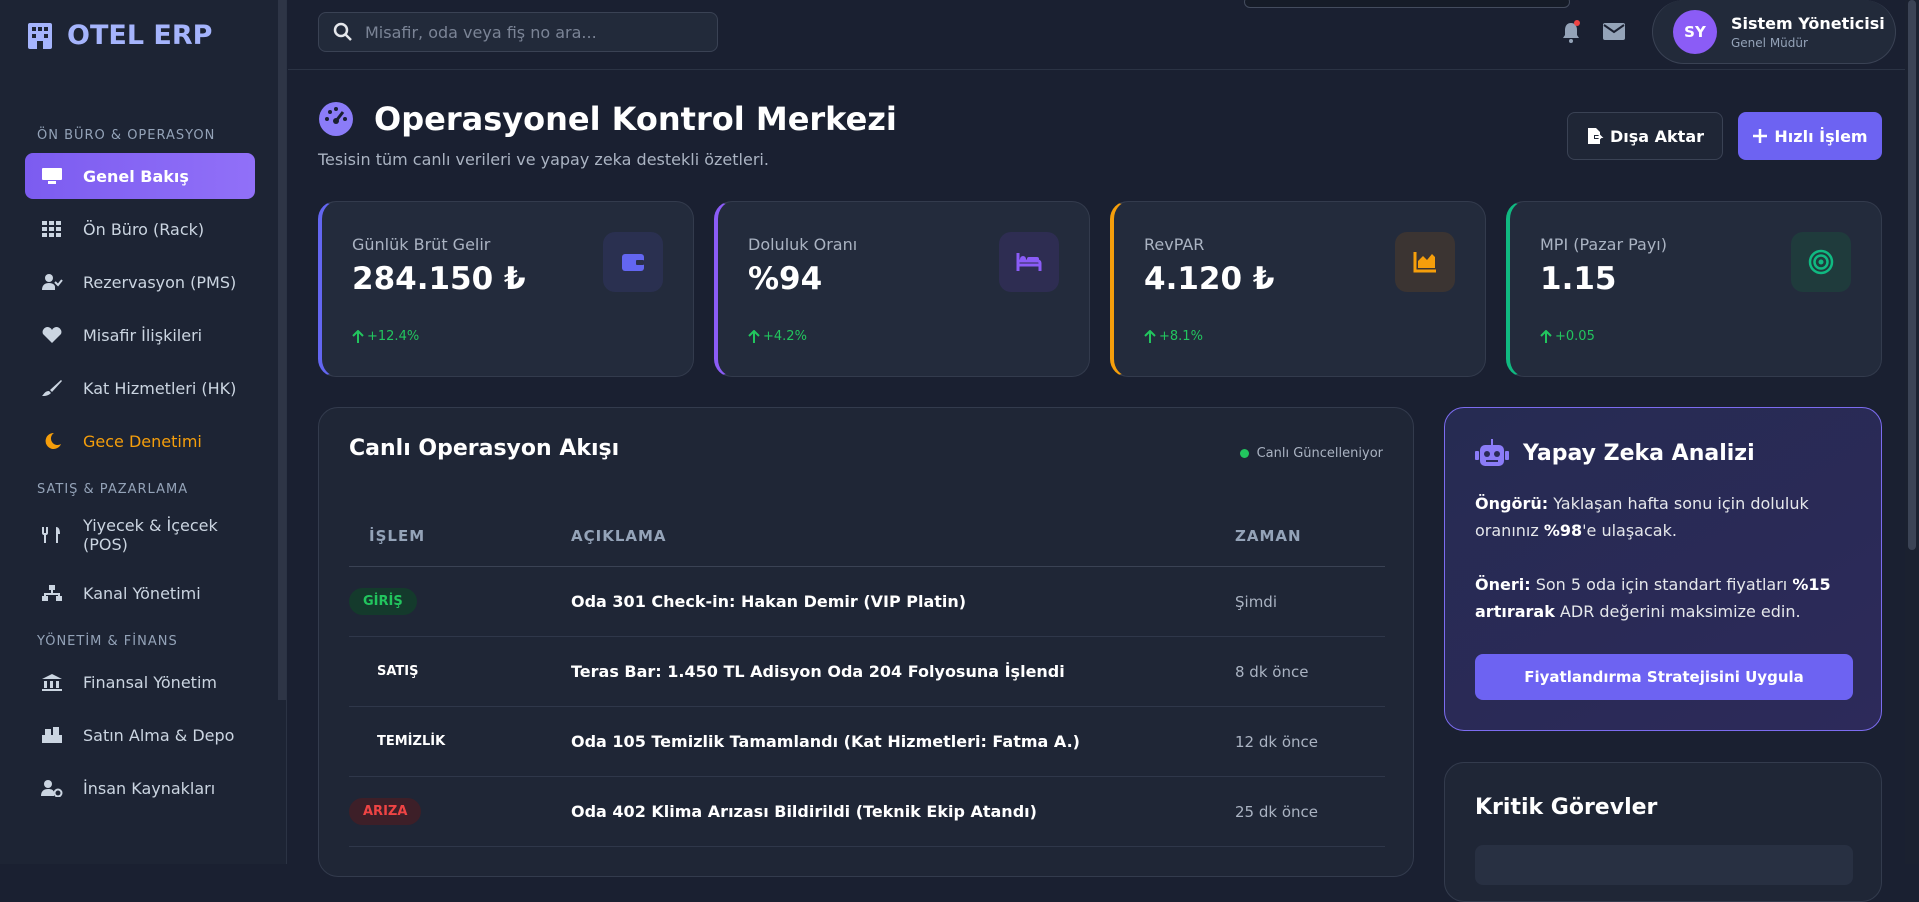 The image size is (1919, 902). I want to click on type-badge: SATIŞ, so click(398, 671).